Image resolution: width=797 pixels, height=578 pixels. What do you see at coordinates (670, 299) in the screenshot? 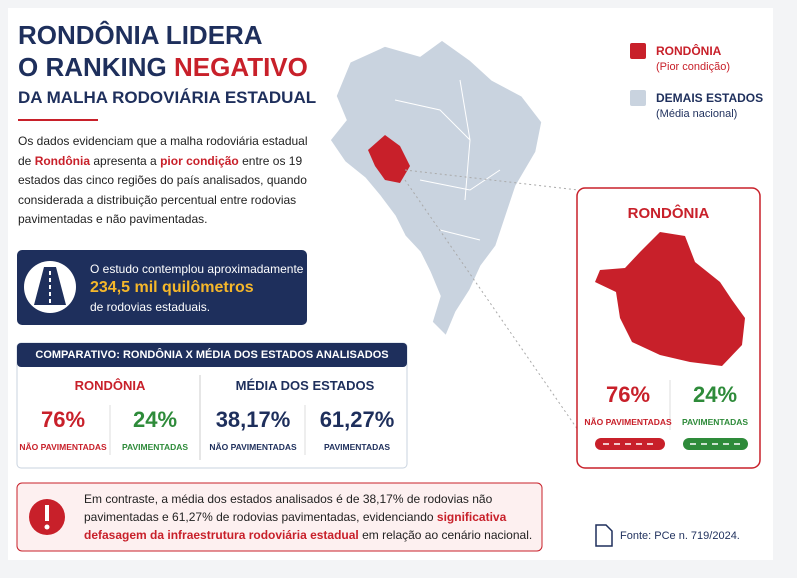
I see `rondonia-shape` at bounding box center [670, 299].